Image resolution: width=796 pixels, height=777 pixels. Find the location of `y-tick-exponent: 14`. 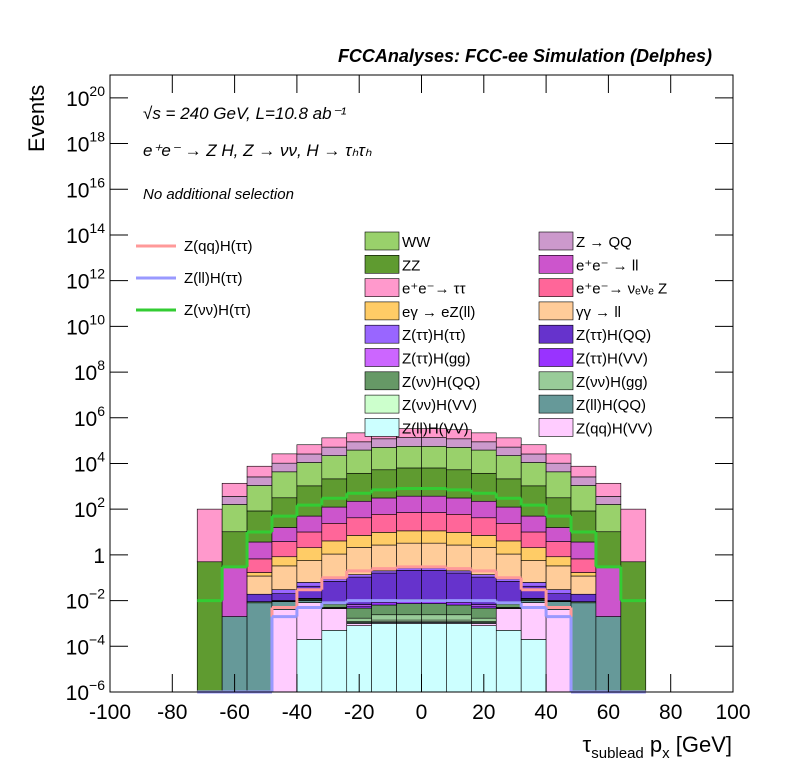

y-tick-exponent: 14 is located at coordinates (97, 228).